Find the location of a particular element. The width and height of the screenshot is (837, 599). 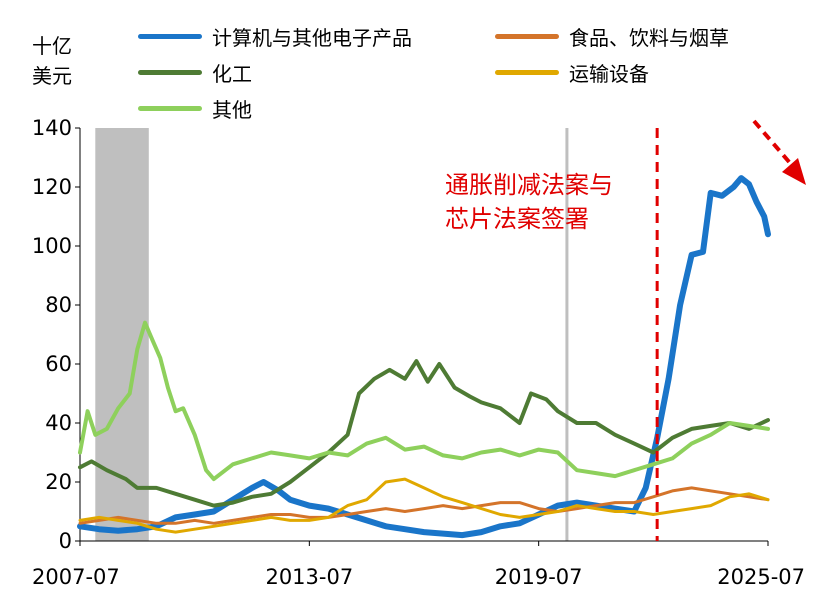

legend-item-food: 食品、饮料与烟草 is located at coordinates (612, 36).